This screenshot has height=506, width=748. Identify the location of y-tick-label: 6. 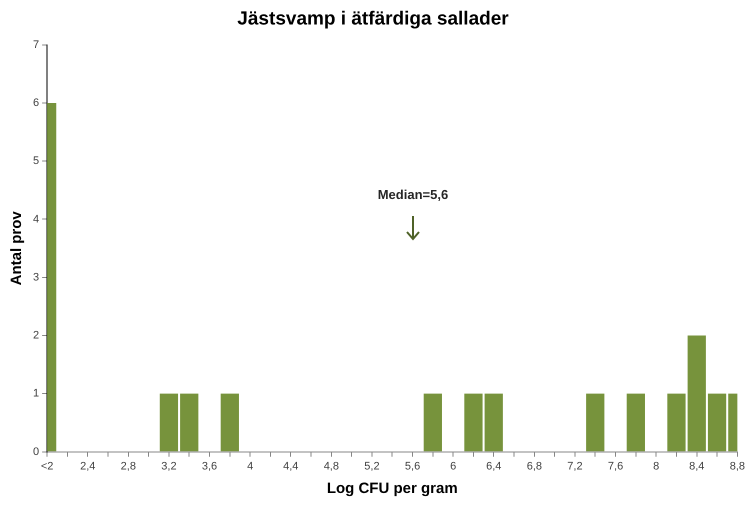
(36, 102).